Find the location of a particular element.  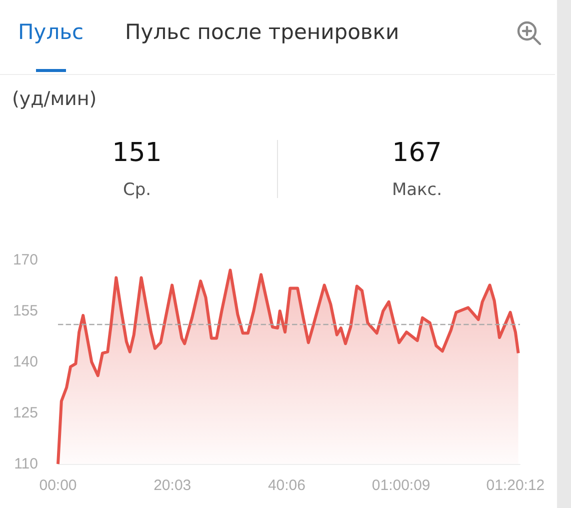

text: Пульс is located at coordinates (51, 32).